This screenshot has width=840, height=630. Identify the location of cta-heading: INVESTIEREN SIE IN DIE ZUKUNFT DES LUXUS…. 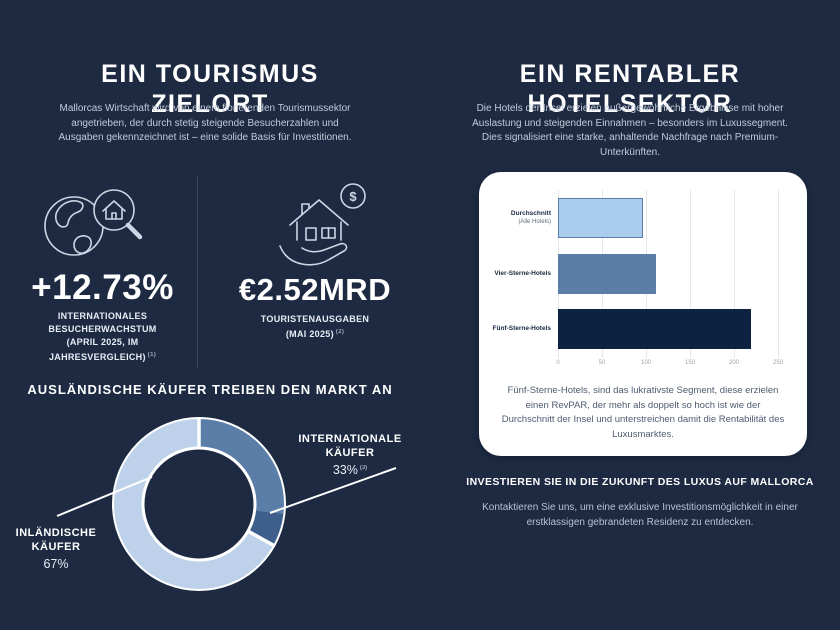
(640, 482).